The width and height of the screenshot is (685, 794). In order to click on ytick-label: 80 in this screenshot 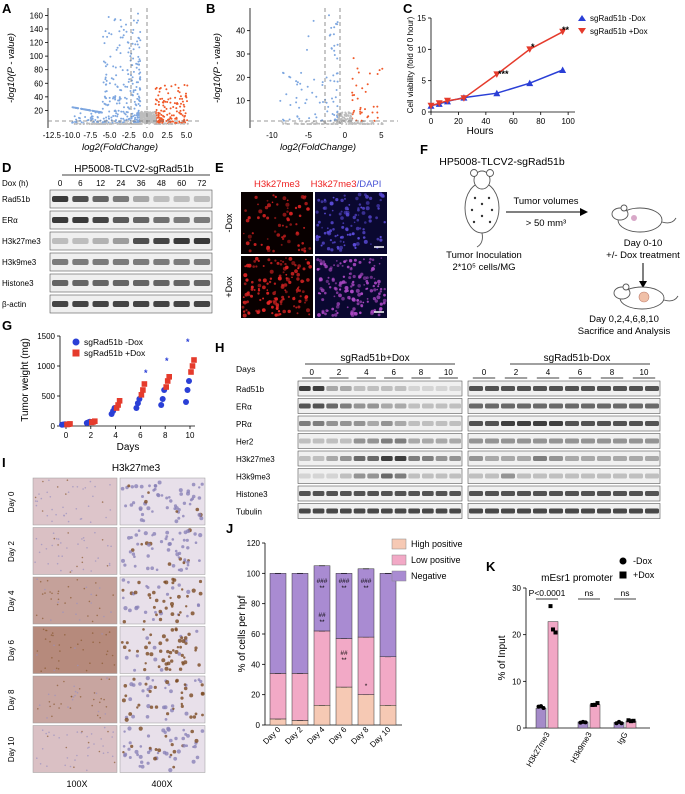, I will do `click(255, 604)`.